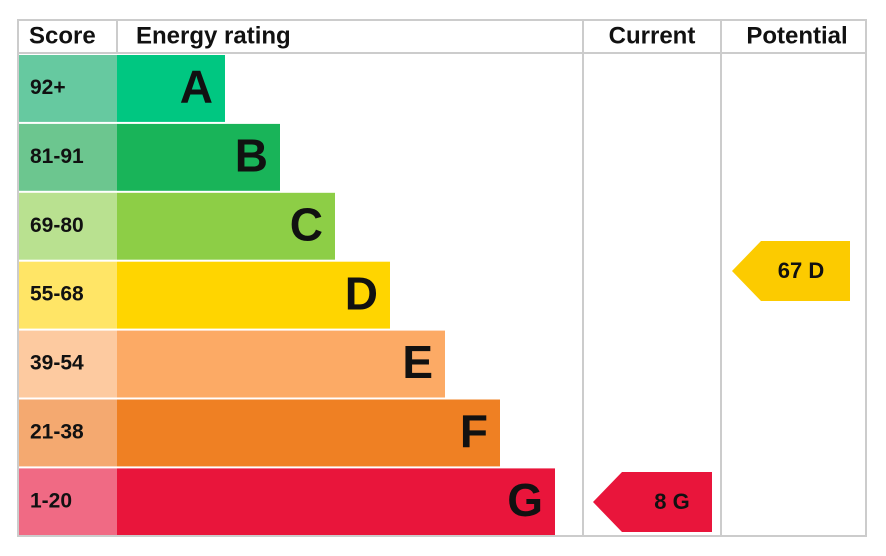 Image resolution: width=886 pixels, height=556 pixels. Describe the element at coordinates (57, 431) in the screenshot. I see `score-label: 21-38` at that location.